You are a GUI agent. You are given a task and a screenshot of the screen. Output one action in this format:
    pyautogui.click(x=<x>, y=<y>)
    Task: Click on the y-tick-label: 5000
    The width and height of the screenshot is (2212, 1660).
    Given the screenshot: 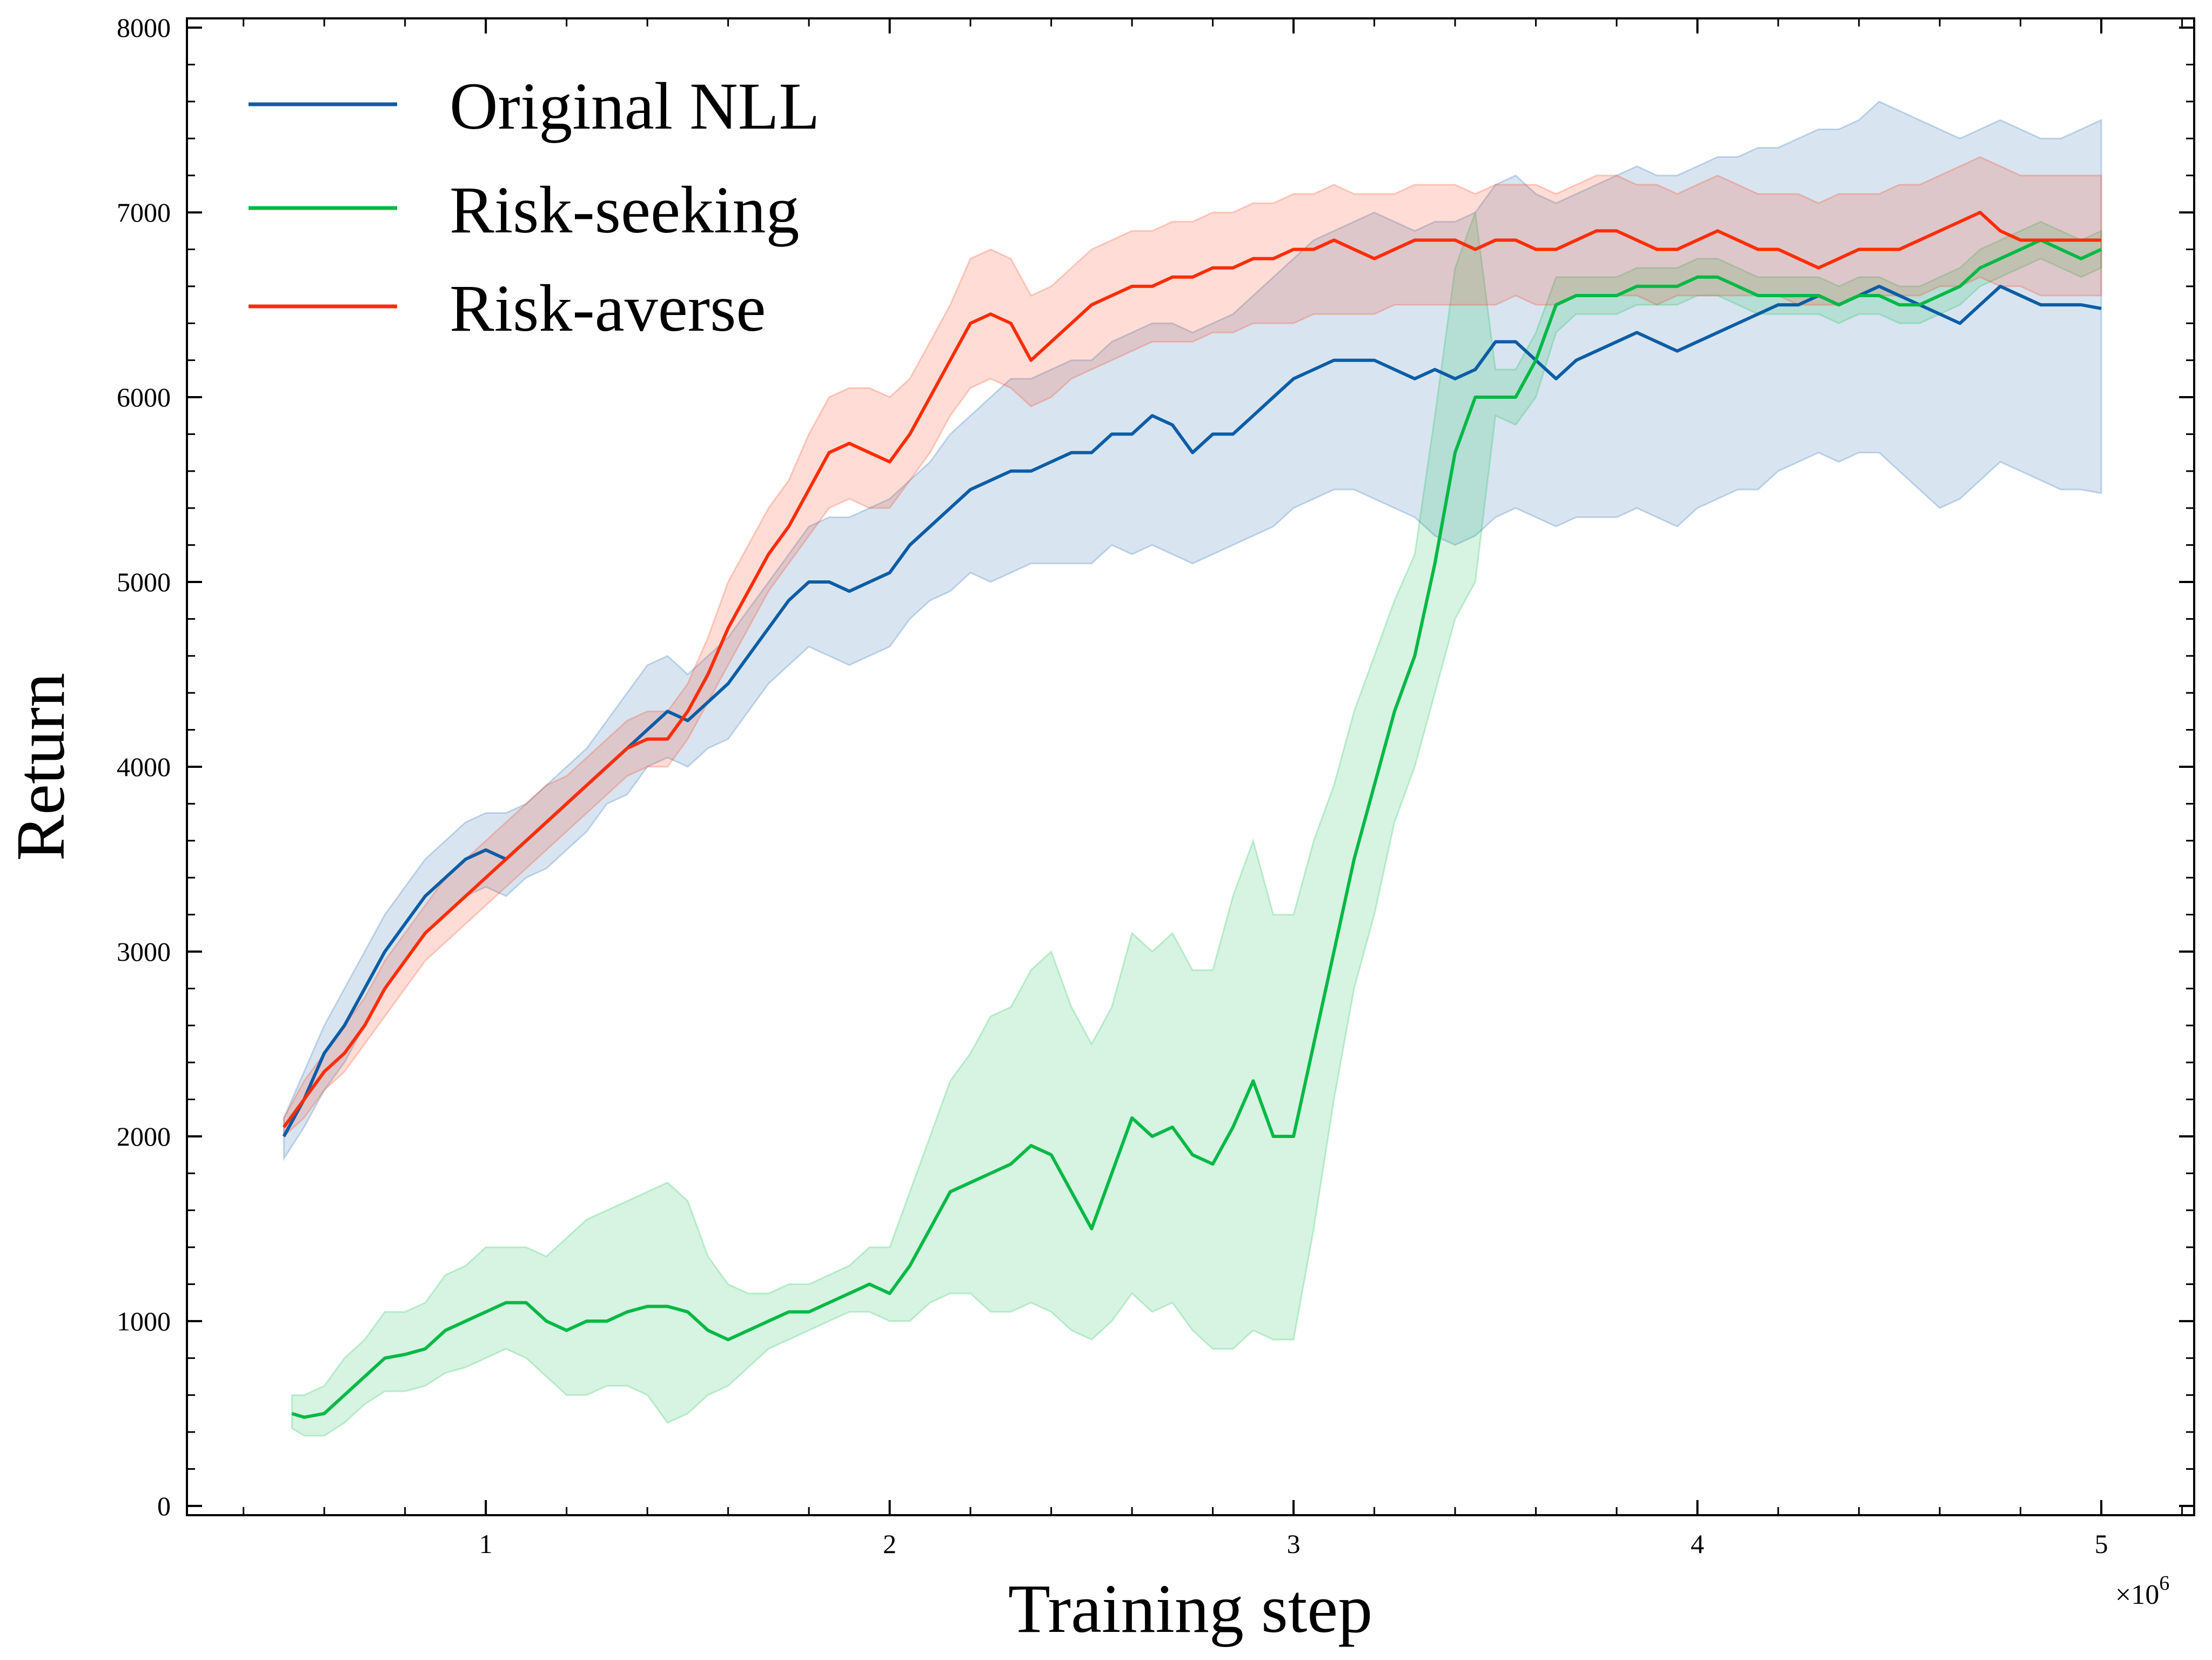 What is the action you would take?
    pyautogui.click(x=144, y=582)
    